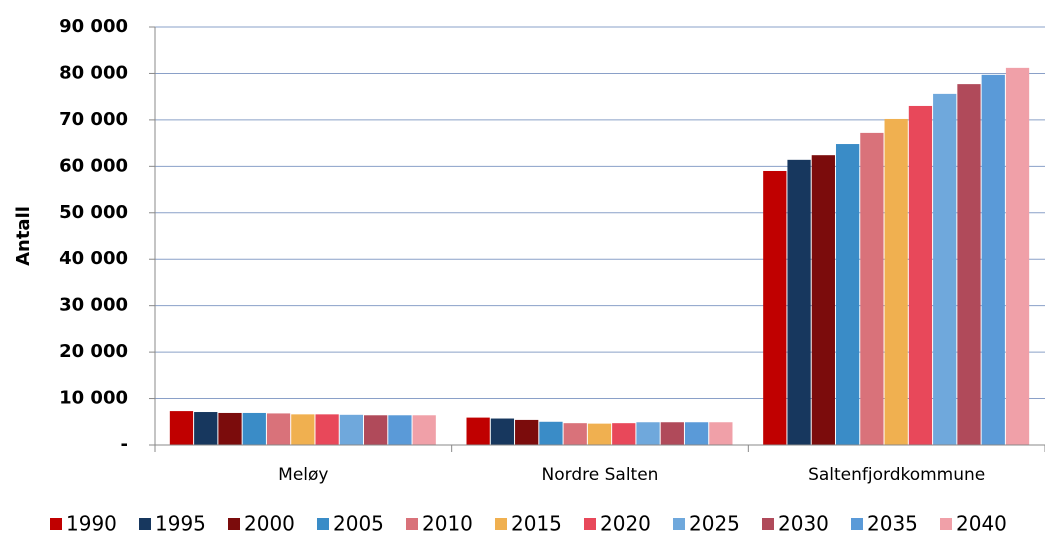  Describe the element at coordinates (93, 165) in the screenshot. I see `y-tick-label: 60 000` at that location.